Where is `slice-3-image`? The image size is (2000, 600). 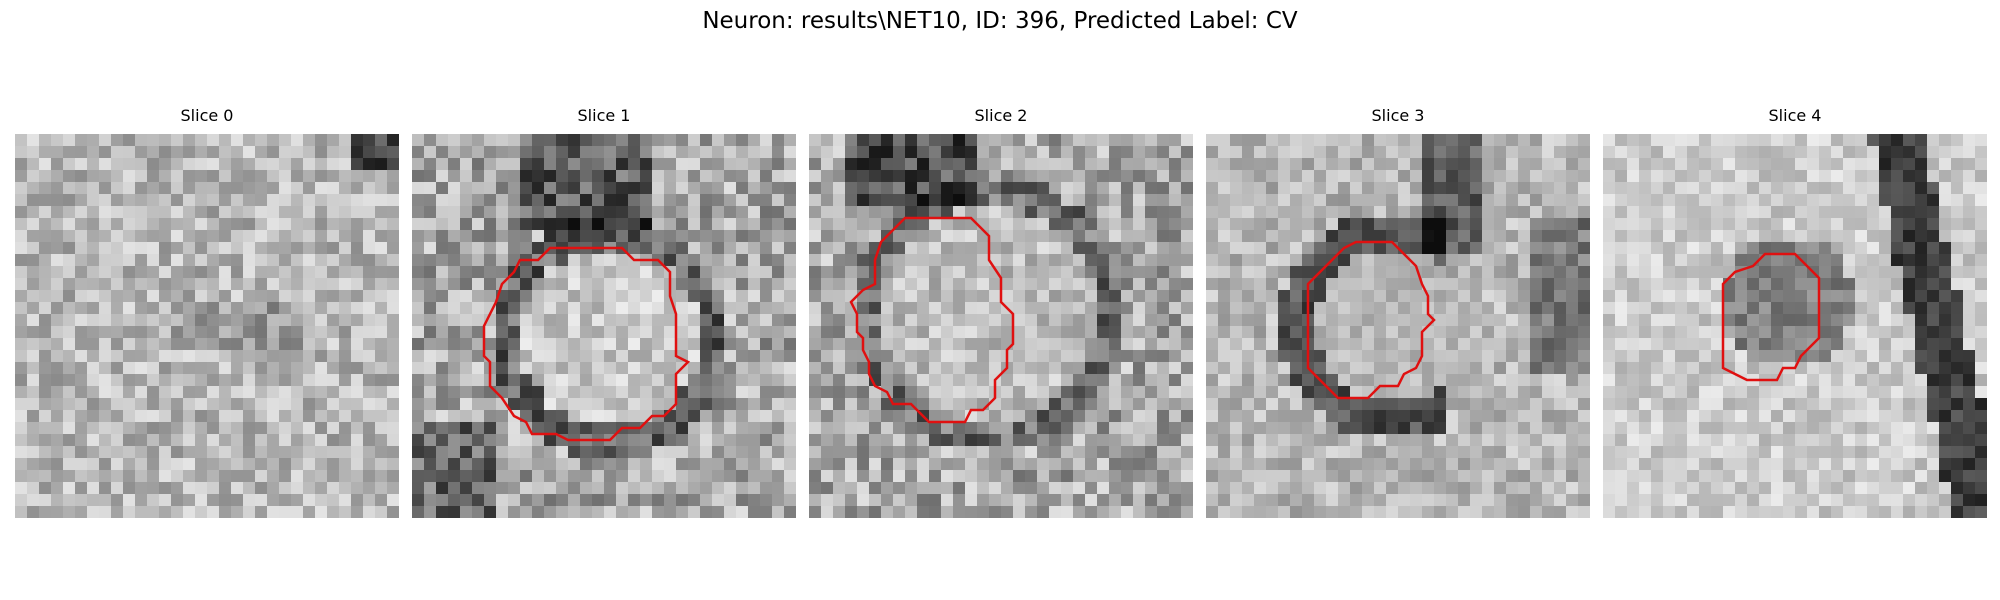
slice-3-image is located at coordinates (1398, 326).